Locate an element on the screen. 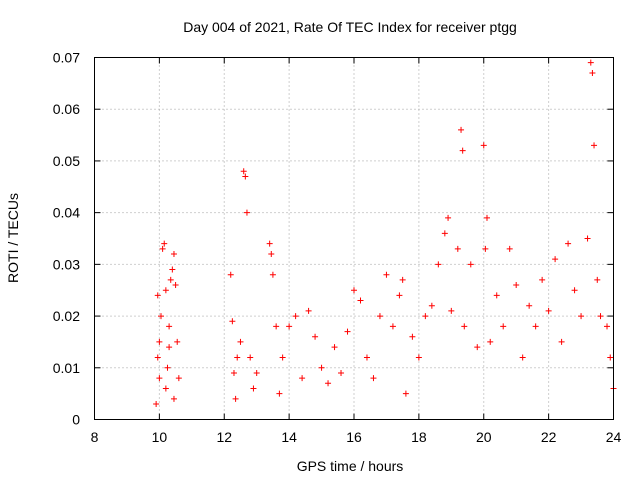  y-tick-label: 0.02 is located at coordinates (66, 316).